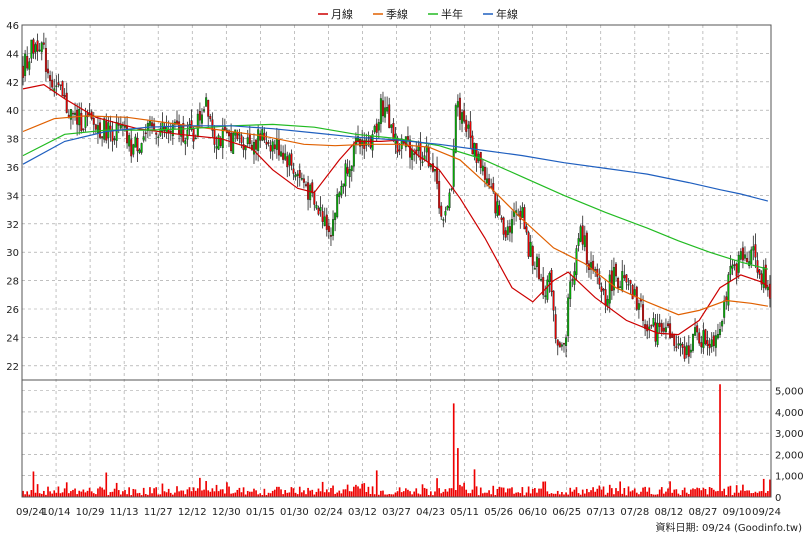 This screenshot has width=808, height=540. What do you see at coordinates (737, 512) in the screenshot?
I see `date-tick-label: 09/10` at bounding box center [737, 512].